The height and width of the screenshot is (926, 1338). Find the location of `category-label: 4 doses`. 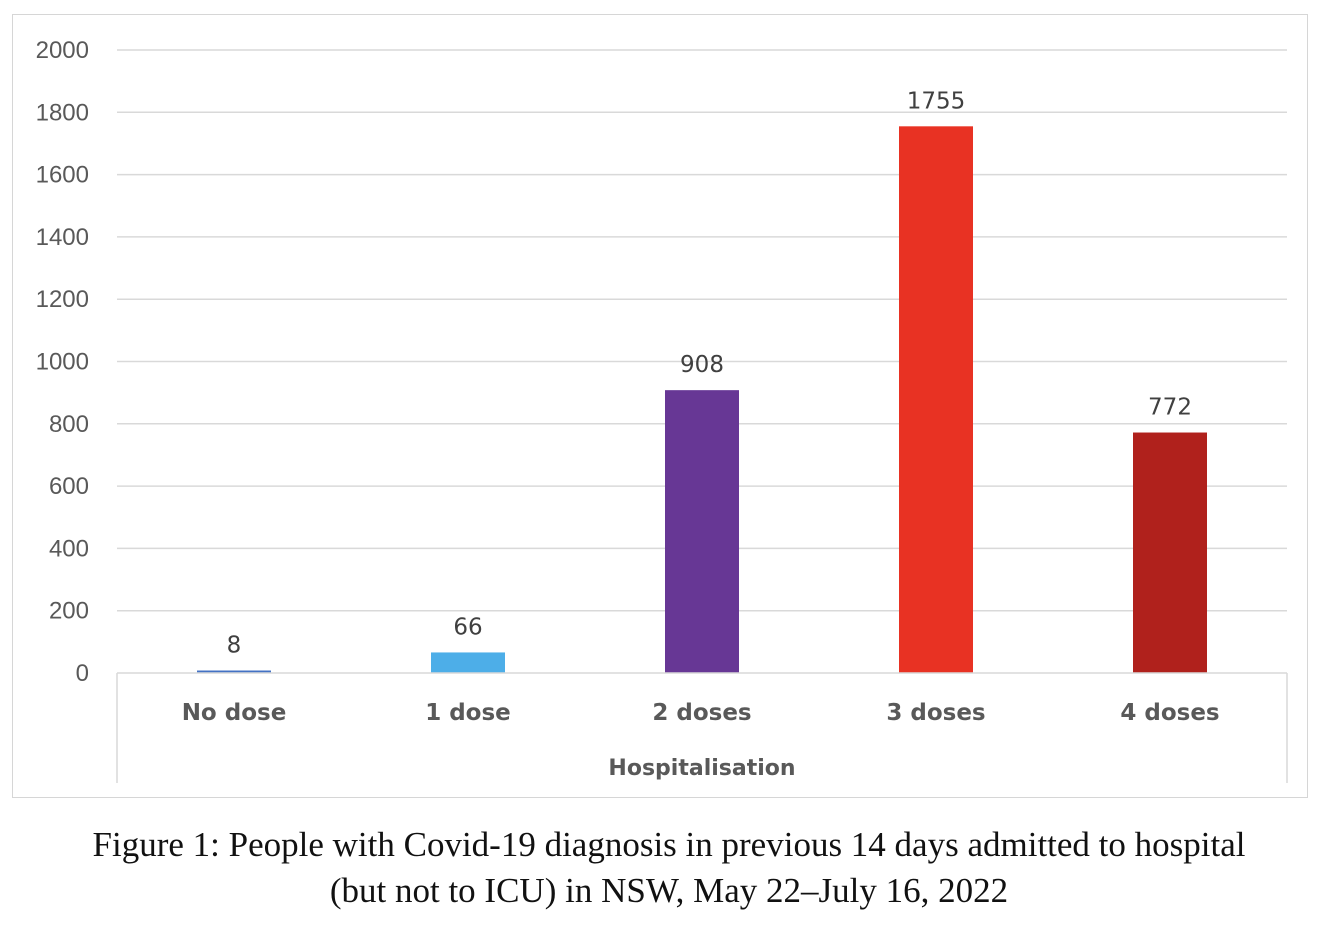

category-label: 4 doses is located at coordinates (1169, 713).